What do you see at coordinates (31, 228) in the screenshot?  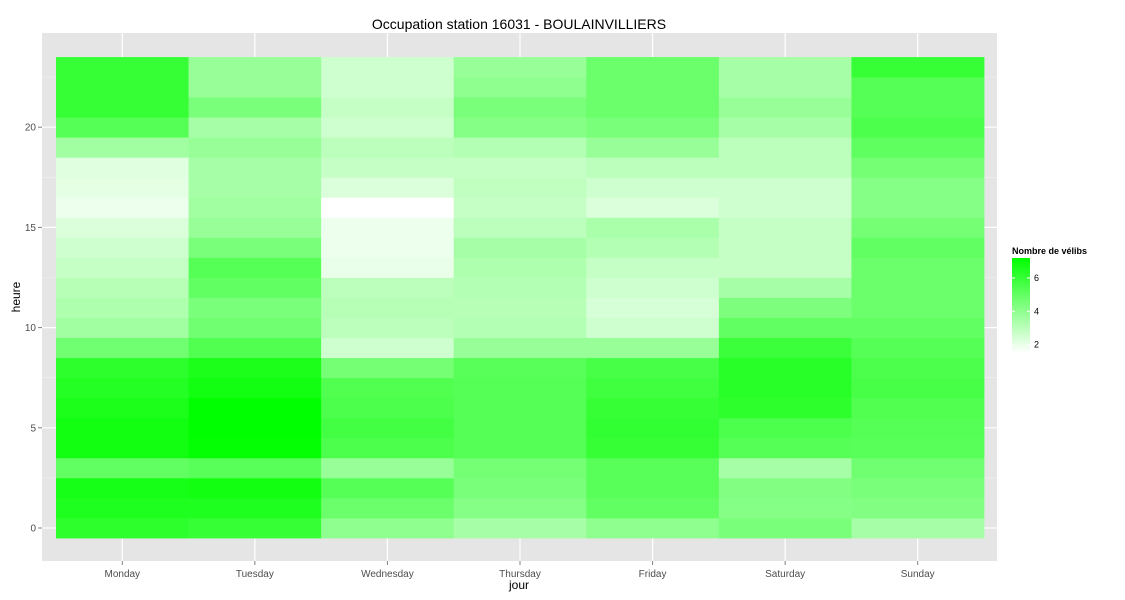 I see `y-tick-label: 15` at bounding box center [31, 228].